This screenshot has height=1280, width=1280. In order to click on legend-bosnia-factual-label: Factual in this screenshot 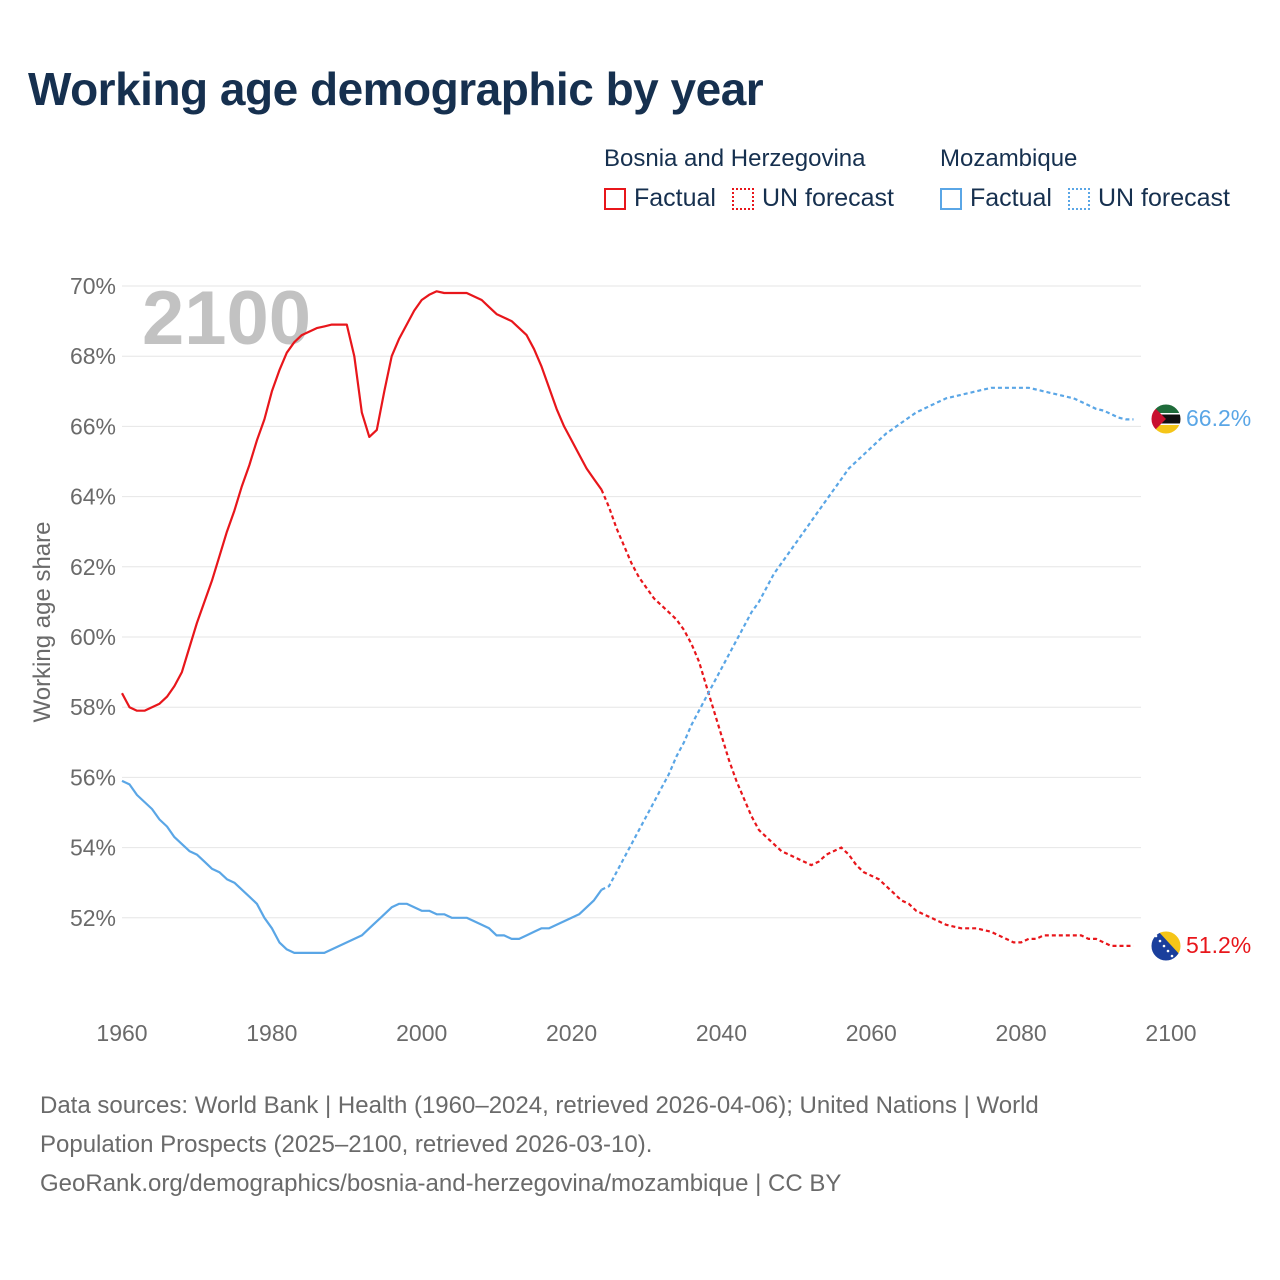, I will do `click(675, 198)`.